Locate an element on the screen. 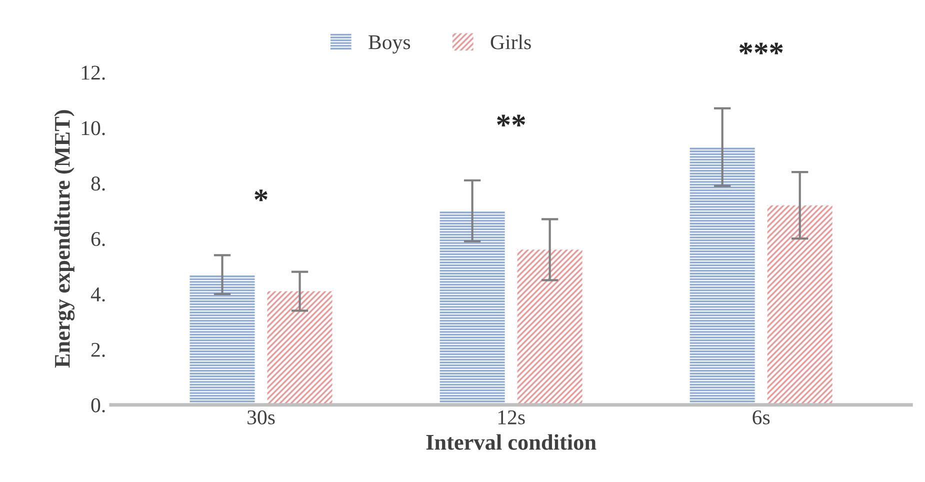 The image size is (925, 482). x-axis-title: Interval condition is located at coordinates (511, 442).